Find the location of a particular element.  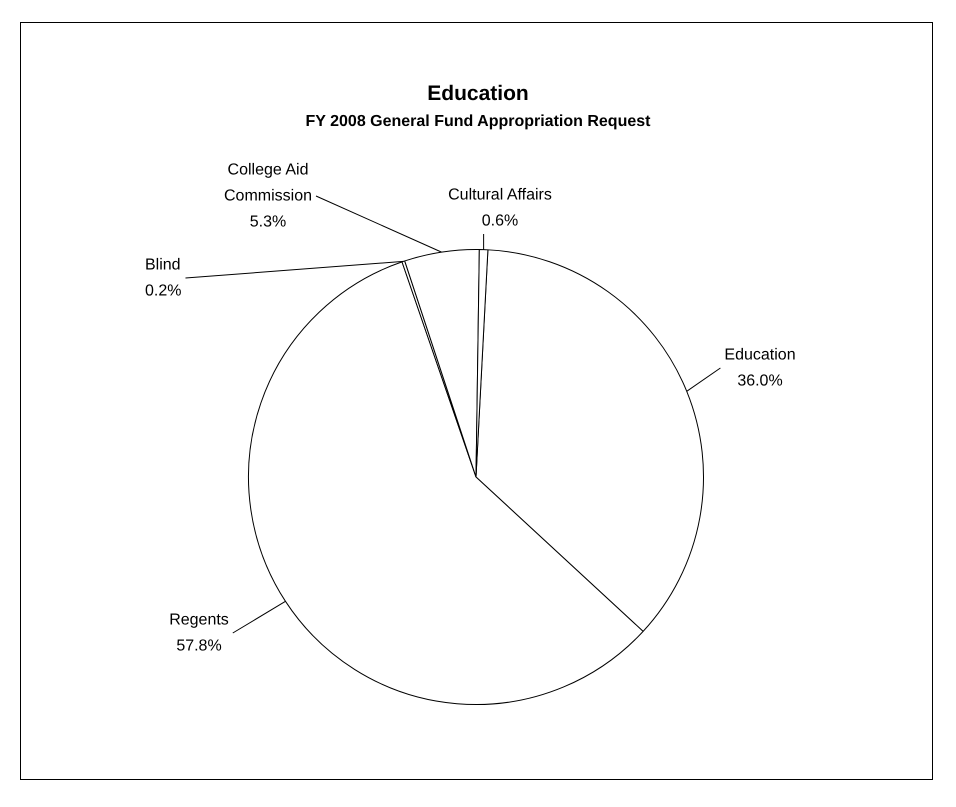

data-label: 5.3% is located at coordinates (268, 221).